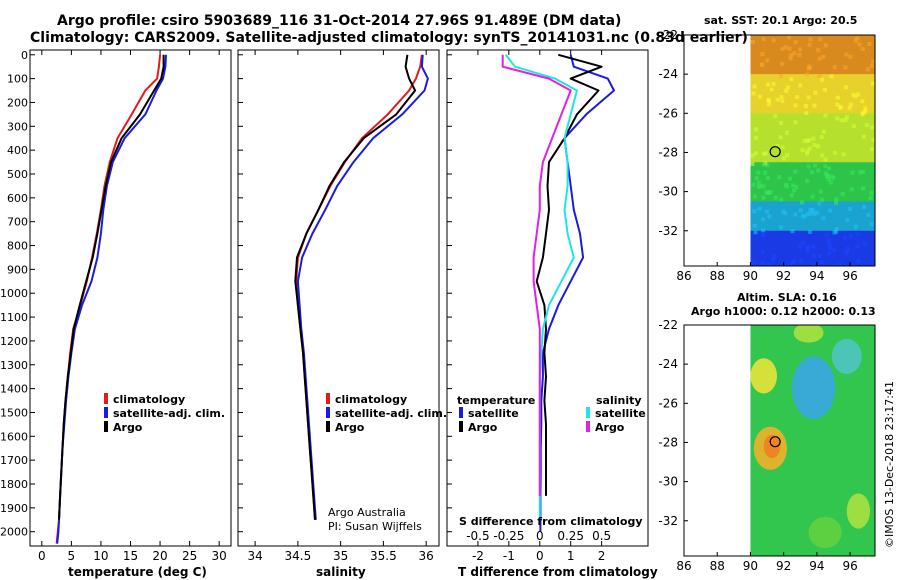  I want to click on x-tick-label: 35.5, so click(383, 556).